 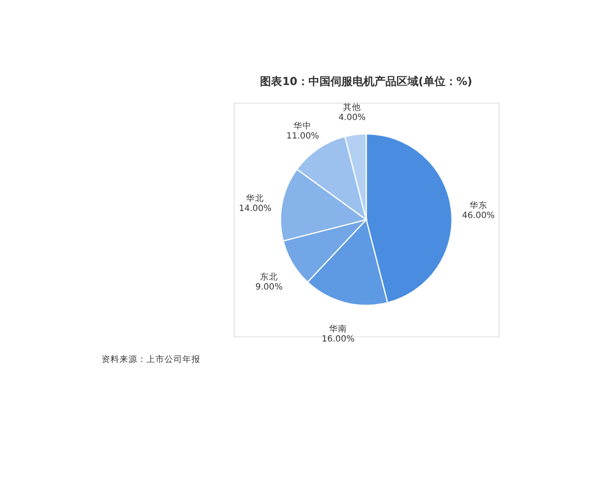 I want to click on slice-label: 其他, so click(x=352, y=107).